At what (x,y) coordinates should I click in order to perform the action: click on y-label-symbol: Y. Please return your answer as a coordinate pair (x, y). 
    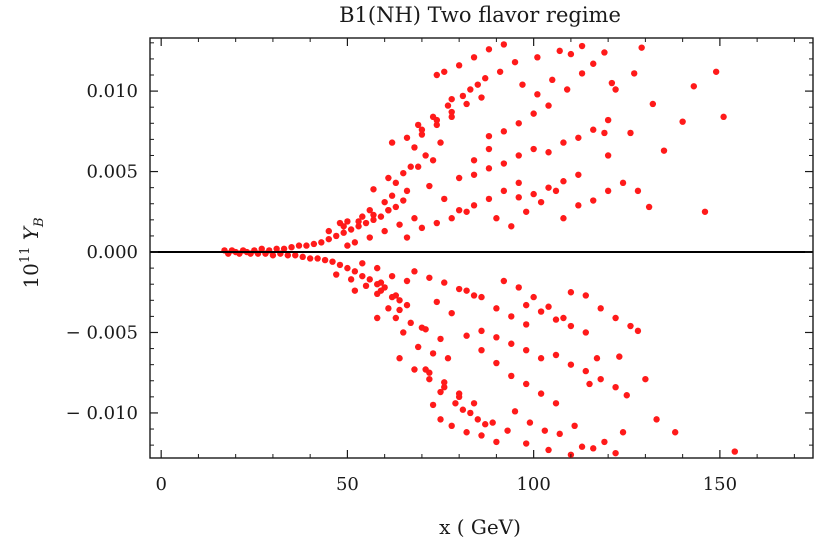
    Looking at the image, I should click on (31, 232).